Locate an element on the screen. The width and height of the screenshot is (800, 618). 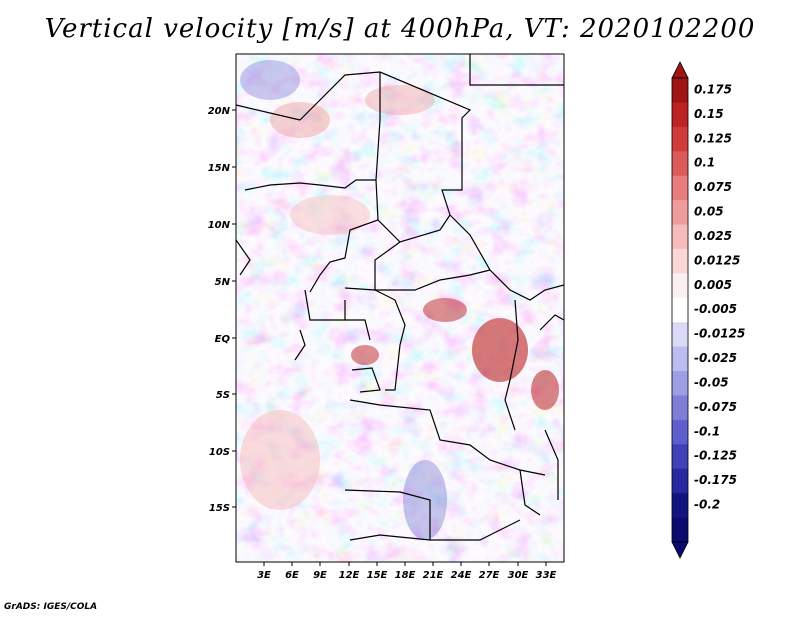
lon-label: 30E is located at coordinates (518, 575).